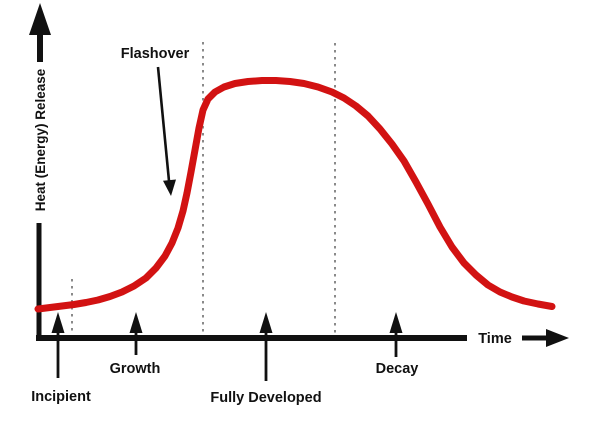 Image resolution: width=600 pixels, height=421 pixels. Describe the element at coordinates (495, 339) in the screenshot. I see `x-axis-label: Time` at that location.